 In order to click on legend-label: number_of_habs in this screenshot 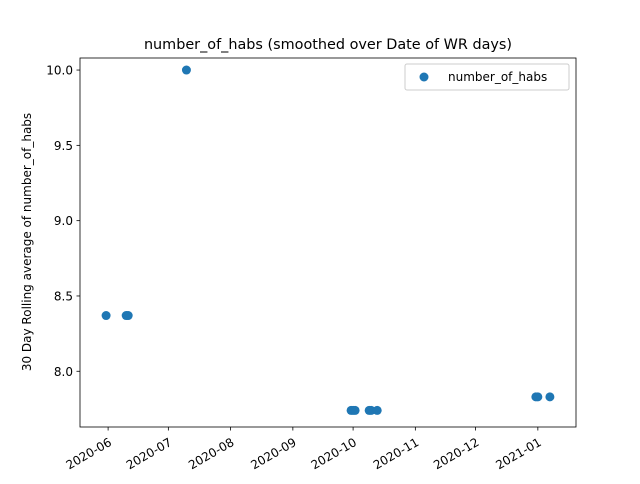, I will do `click(497, 77)`.